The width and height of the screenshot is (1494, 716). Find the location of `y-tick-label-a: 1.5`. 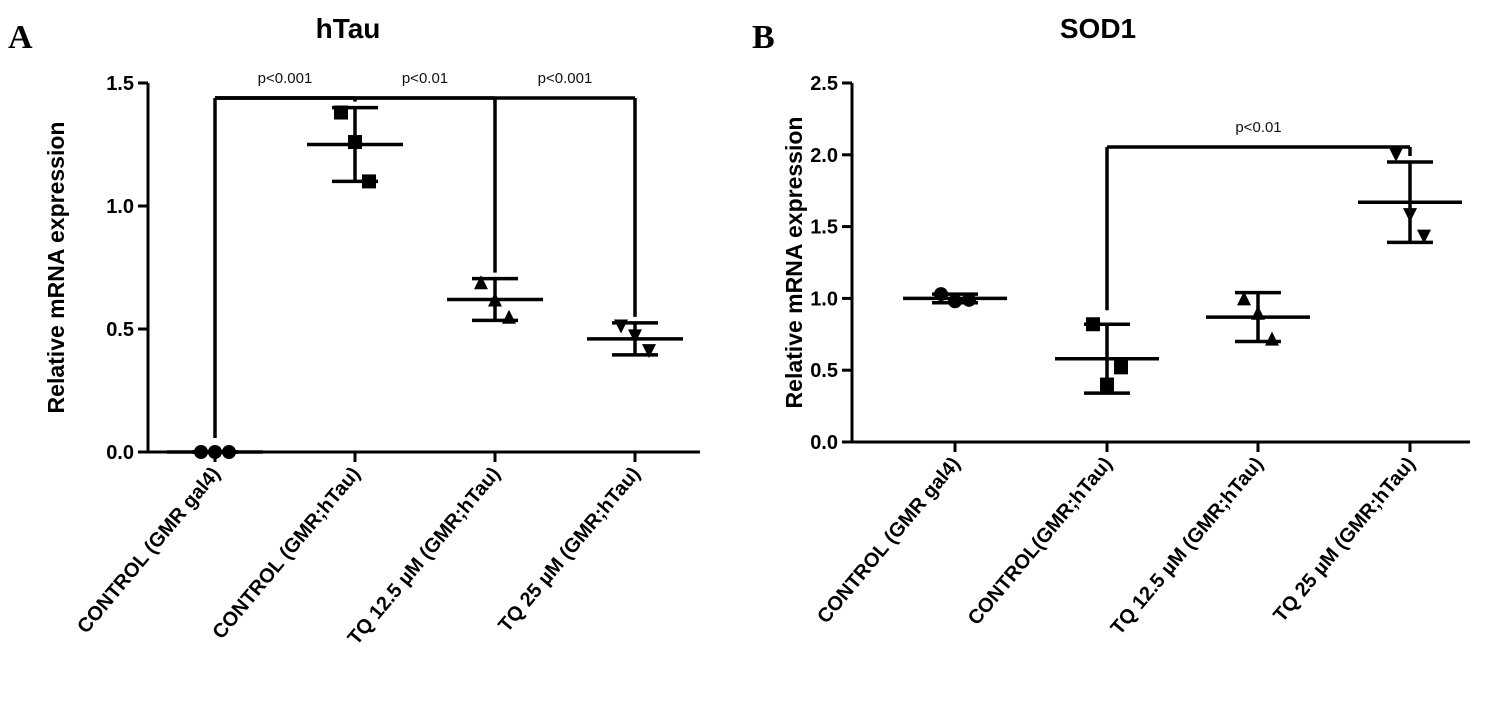

y-tick-label-a: 1.5 is located at coordinates (120, 84).